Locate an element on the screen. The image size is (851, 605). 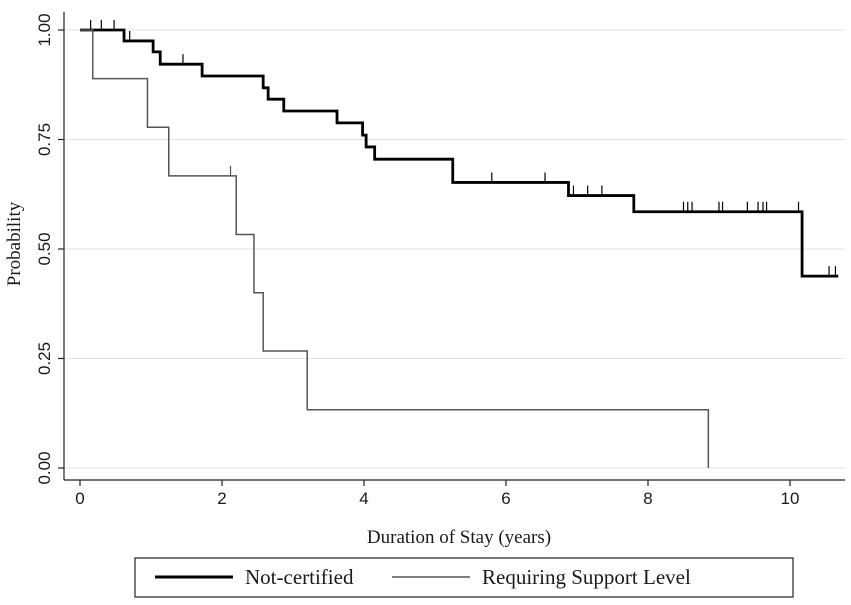
x-tick-label: 2 is located at coordinates (221, 498).